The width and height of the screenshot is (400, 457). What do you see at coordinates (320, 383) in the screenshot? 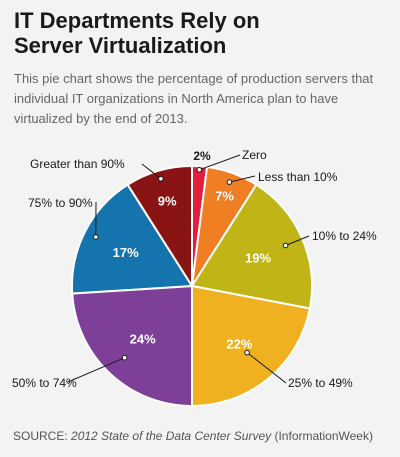
I see `category-label-25pct-to-49pct: 25% to 49%` at bounding box center [320, 383].